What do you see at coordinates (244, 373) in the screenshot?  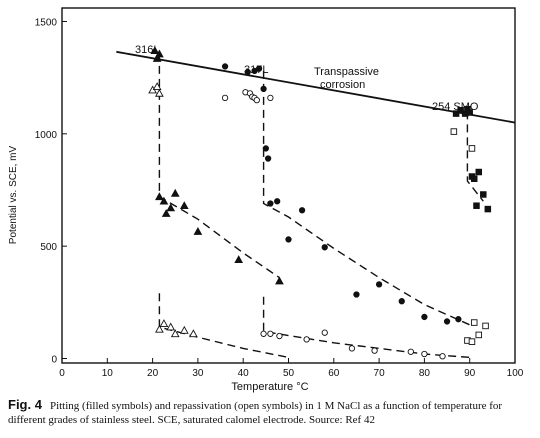 I see `x-tick-label: 40` at bounding box center [244, 373].